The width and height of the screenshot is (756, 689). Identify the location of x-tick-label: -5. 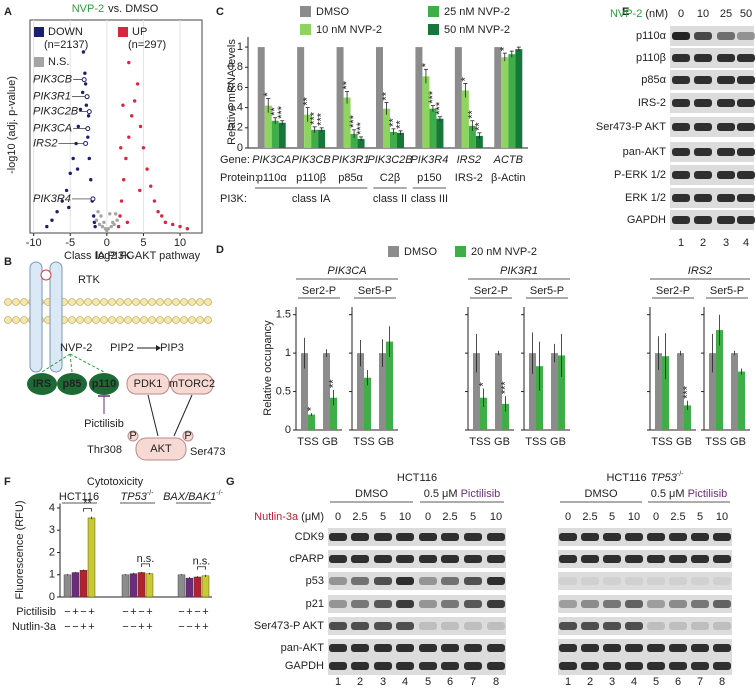
(70, 243).